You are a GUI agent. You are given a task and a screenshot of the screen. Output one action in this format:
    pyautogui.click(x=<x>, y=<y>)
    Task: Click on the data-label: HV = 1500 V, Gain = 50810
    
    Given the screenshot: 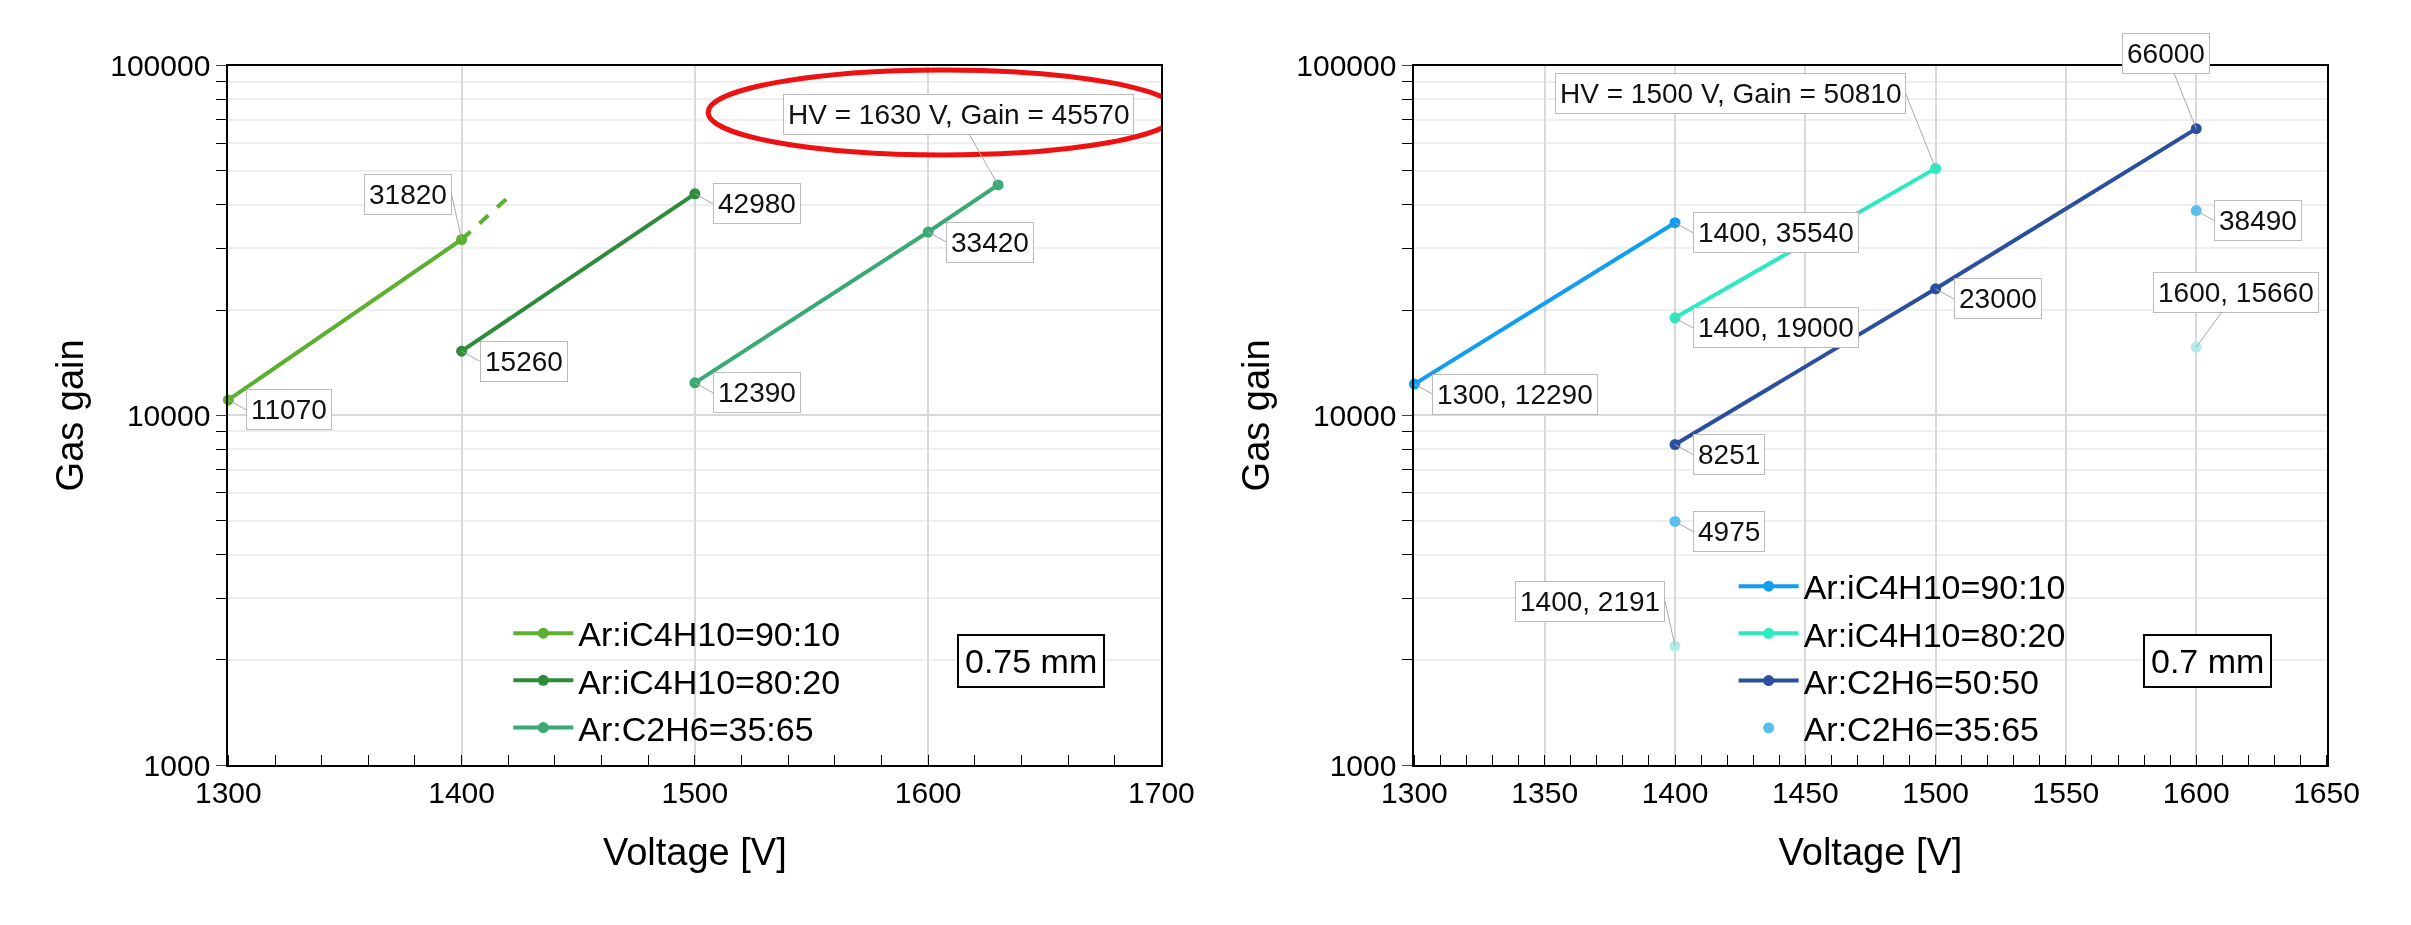 What is the action you would take?
    pyautogui.click(x=1731, y=93)
    